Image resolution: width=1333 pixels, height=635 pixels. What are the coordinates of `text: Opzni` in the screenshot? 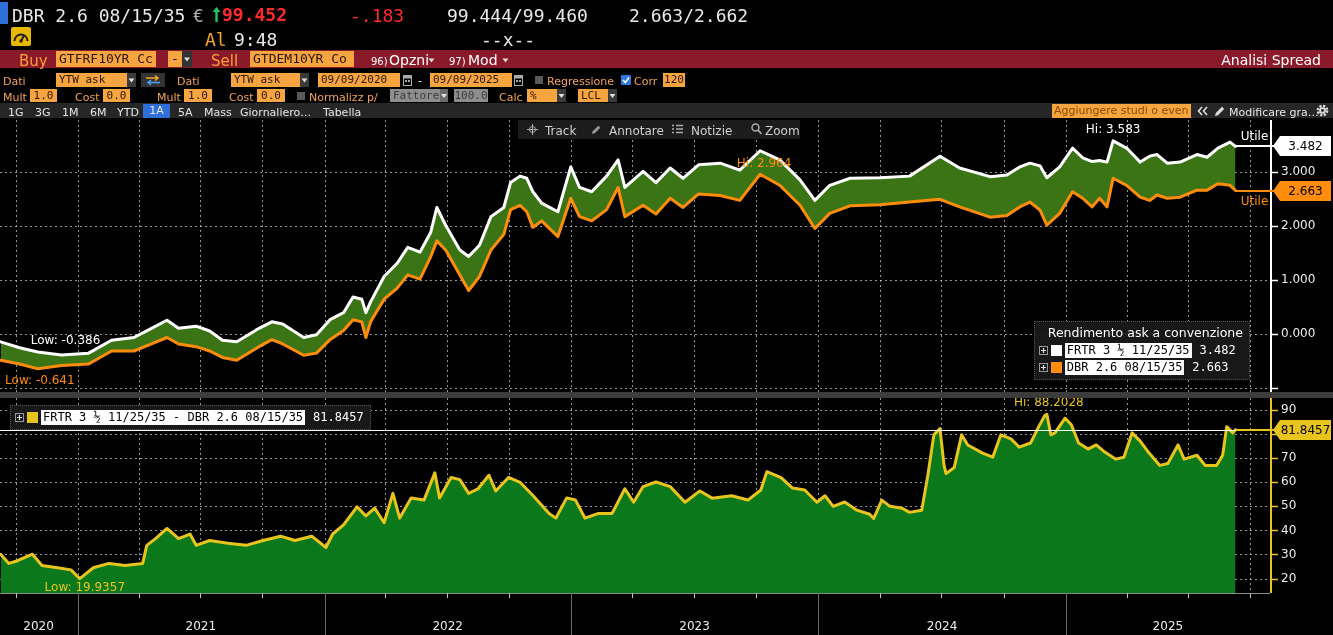 It's located at (409, 60).